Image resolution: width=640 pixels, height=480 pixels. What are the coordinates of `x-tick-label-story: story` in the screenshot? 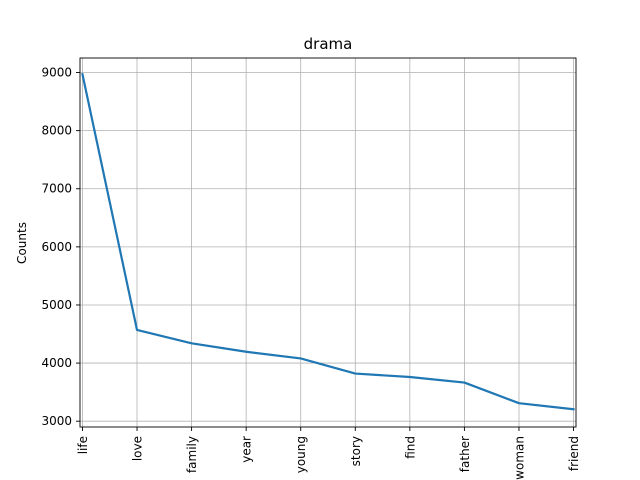 It's located at (356, 451).